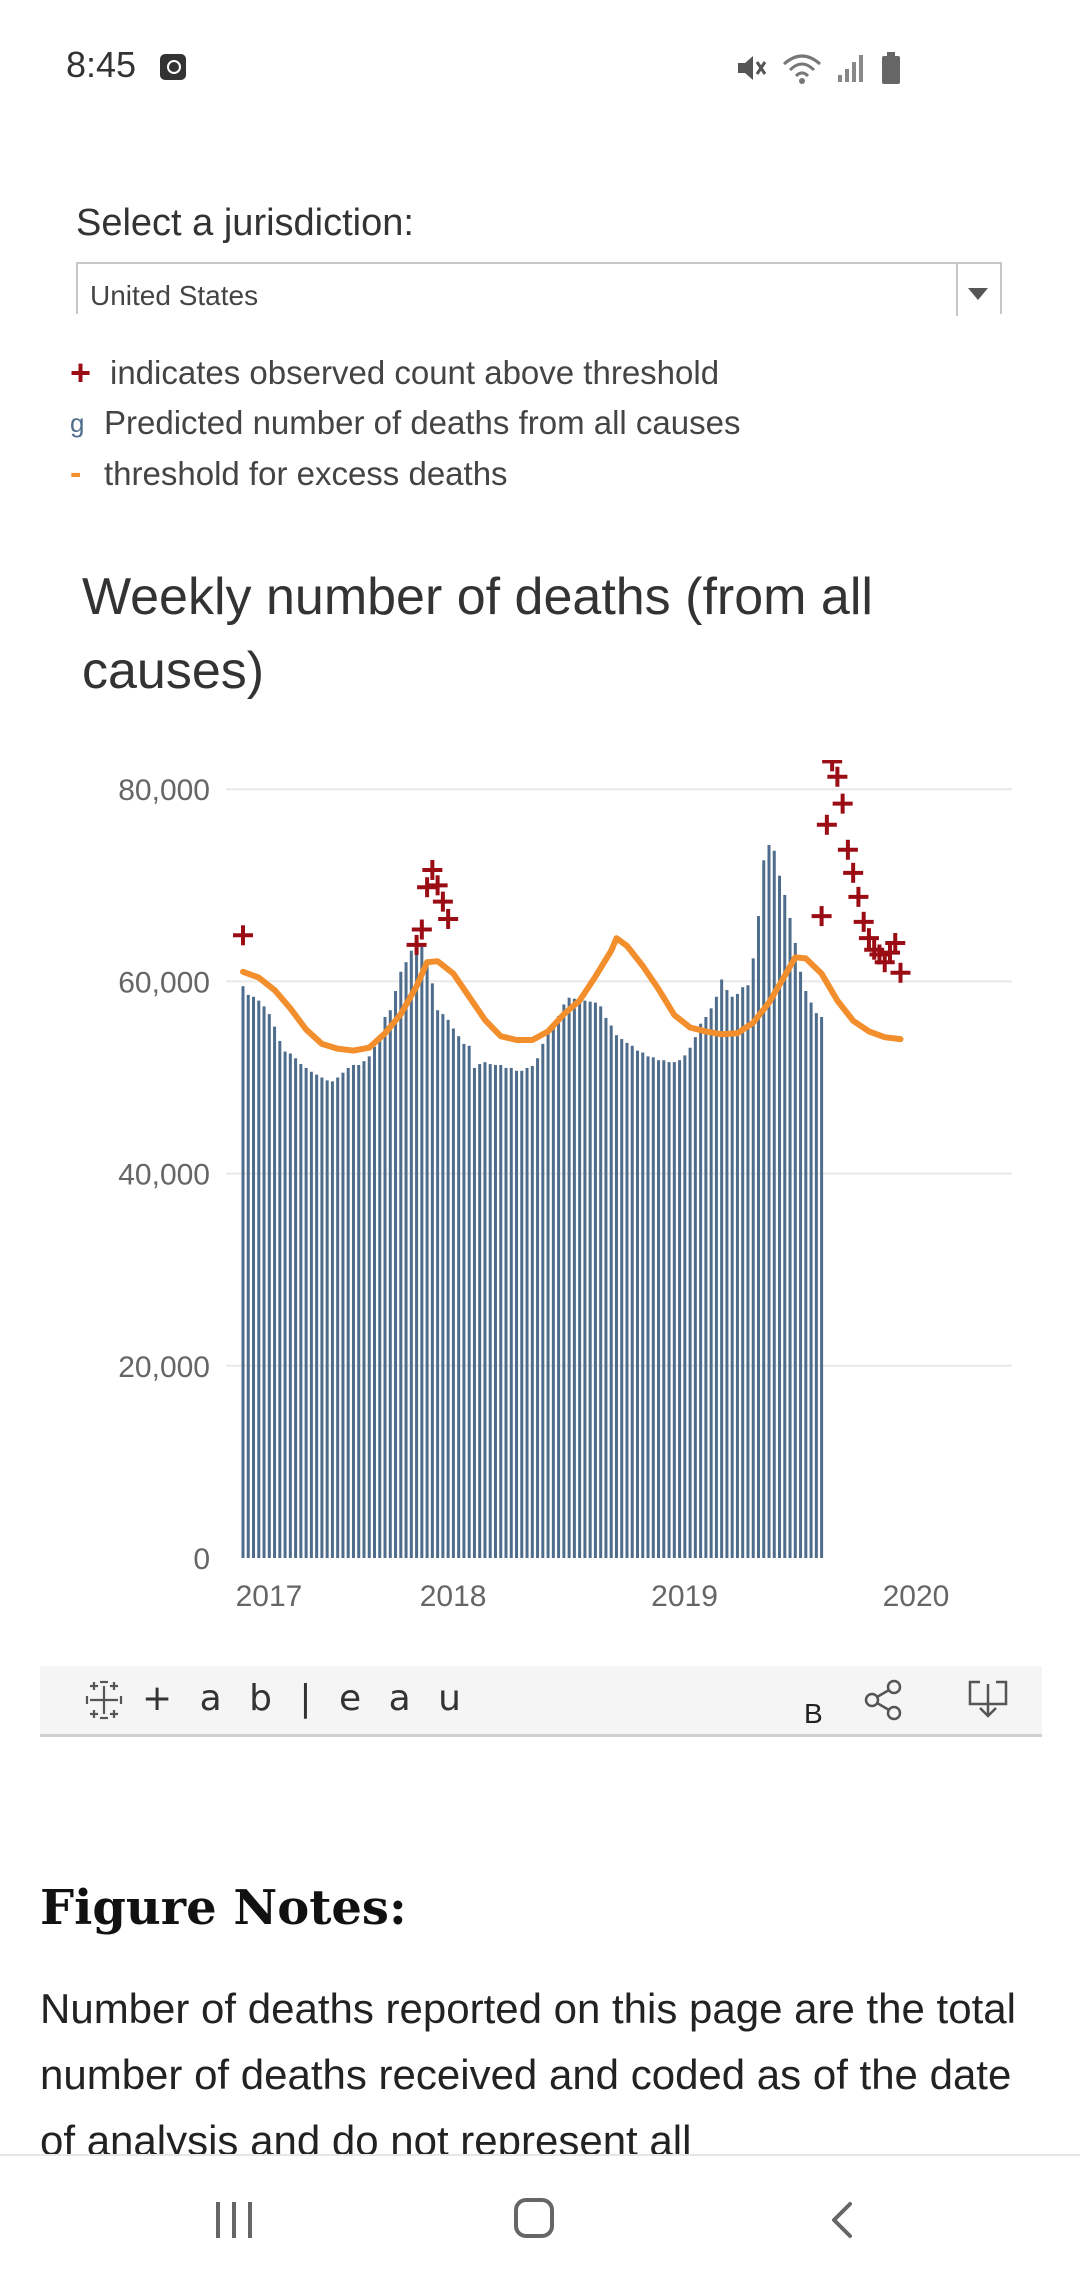 The height and width of the screenshot is (2280, 1080). What do you see at coordinates (104, 1700) in the screenshot?
I see `tableau-logo-icon` at bounding box center [104, 1700].